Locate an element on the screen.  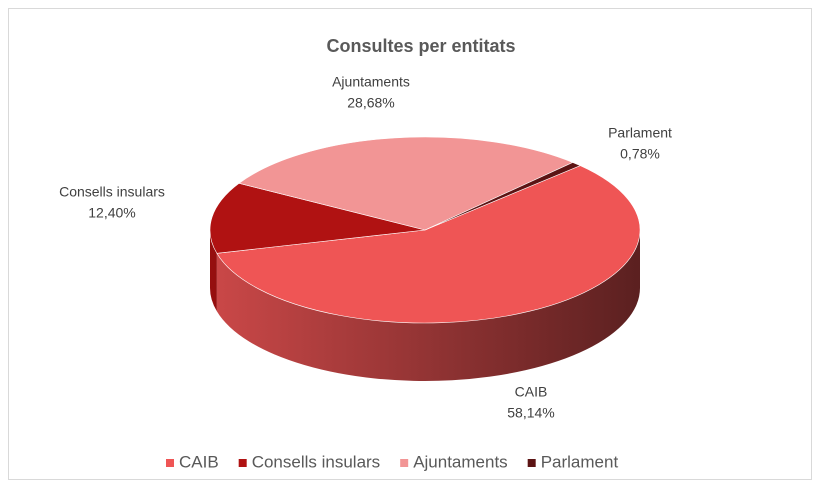
slice-value-label: 28,68% is located at coordinates (370, 103).